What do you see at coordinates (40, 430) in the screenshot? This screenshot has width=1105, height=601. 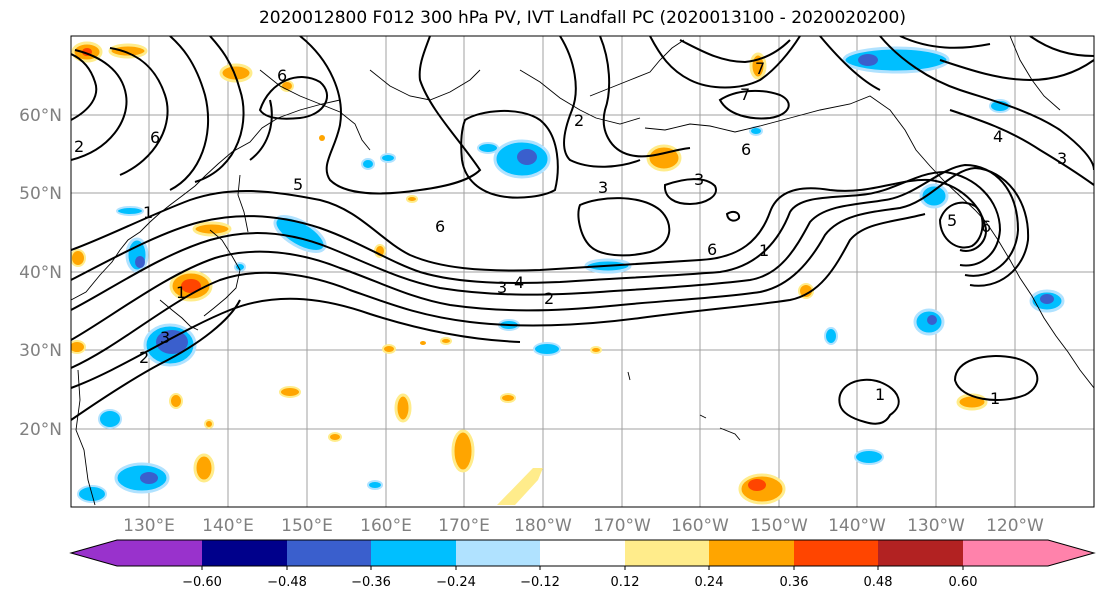 I see `lat-label: 20°N` at bounding box center [40, 430].